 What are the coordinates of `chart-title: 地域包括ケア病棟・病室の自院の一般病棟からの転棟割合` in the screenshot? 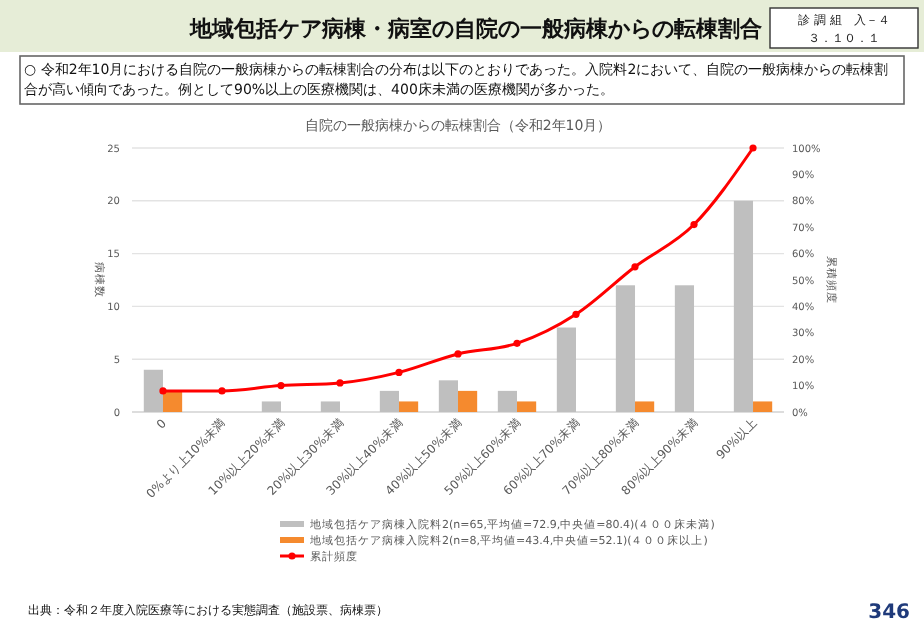 It's located at (476, 29).